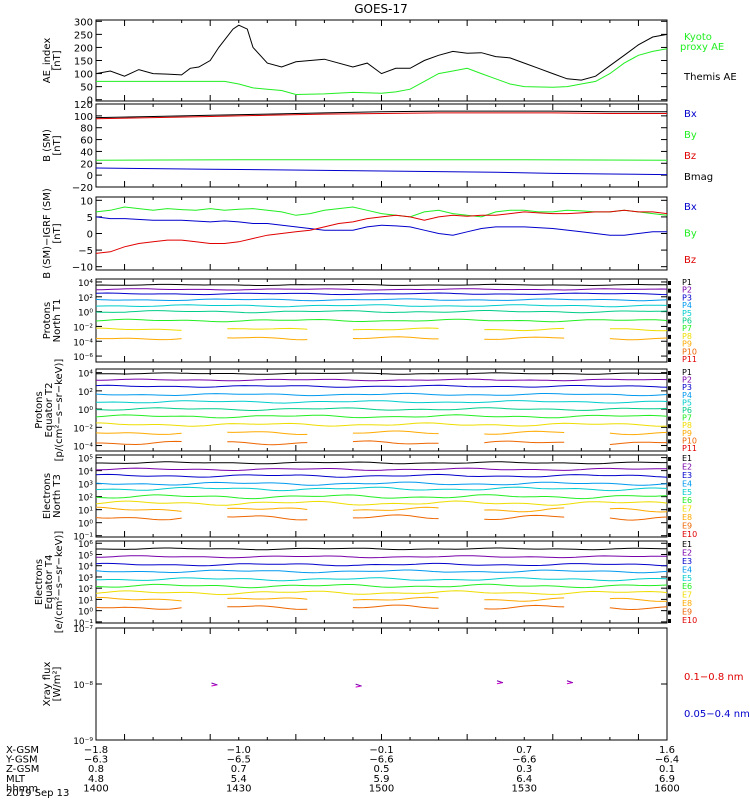 The image size is (750, 800). Describe the element at coordinates (702, 47) in the screenshot. I see `legend-entry: proxy AE` at that location.